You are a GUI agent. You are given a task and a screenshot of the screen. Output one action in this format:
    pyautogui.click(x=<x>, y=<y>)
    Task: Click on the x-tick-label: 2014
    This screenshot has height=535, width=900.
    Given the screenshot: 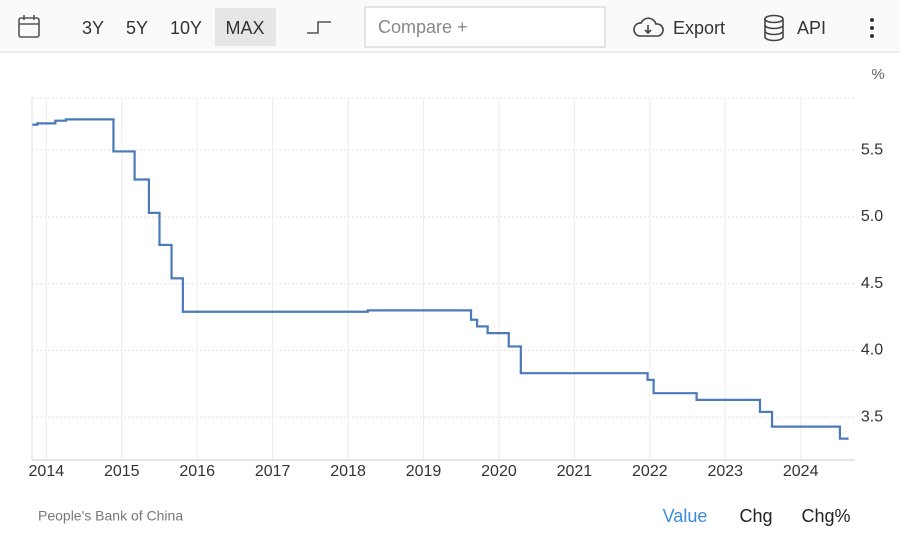 What is the action you would take?
    pyautogui.click(x=47, y=471)
    